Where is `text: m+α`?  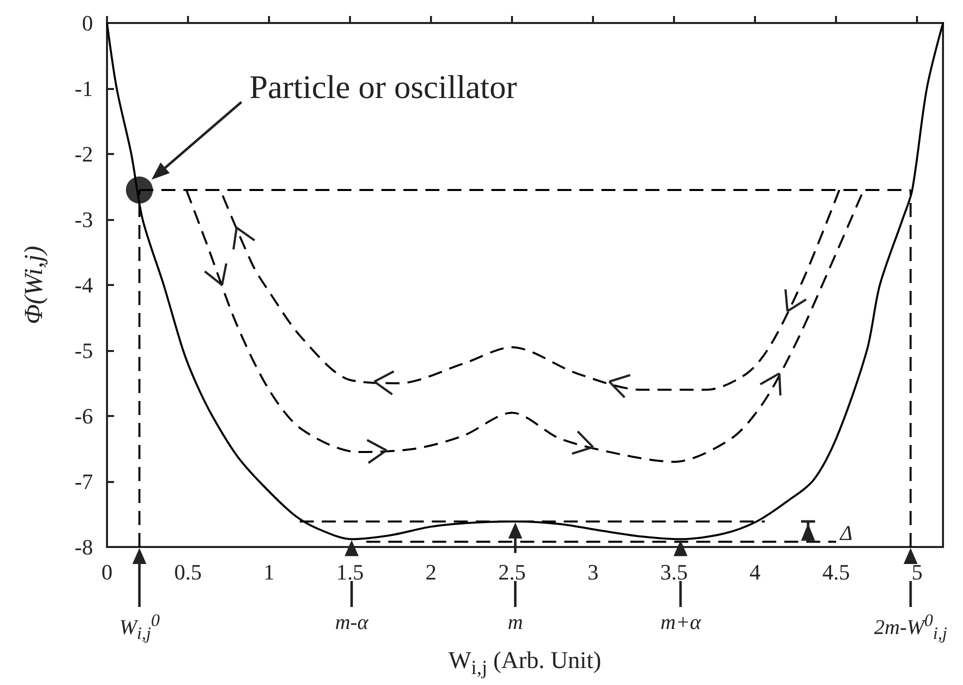
text: m+α is located at coordinates (680, 622).